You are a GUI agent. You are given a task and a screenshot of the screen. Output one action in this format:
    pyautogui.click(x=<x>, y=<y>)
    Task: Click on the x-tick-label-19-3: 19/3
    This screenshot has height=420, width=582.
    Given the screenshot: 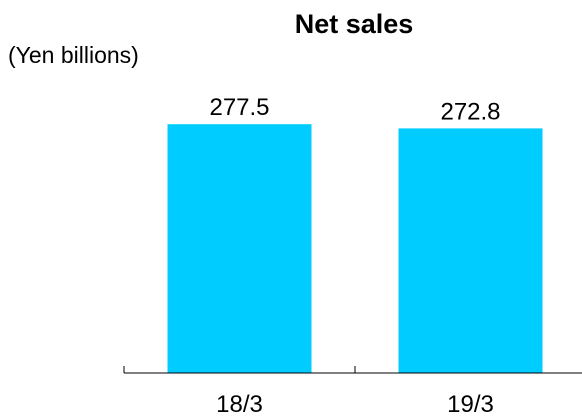 What is the action you would take?
    pyautogui.click(x=470, y=404)
    